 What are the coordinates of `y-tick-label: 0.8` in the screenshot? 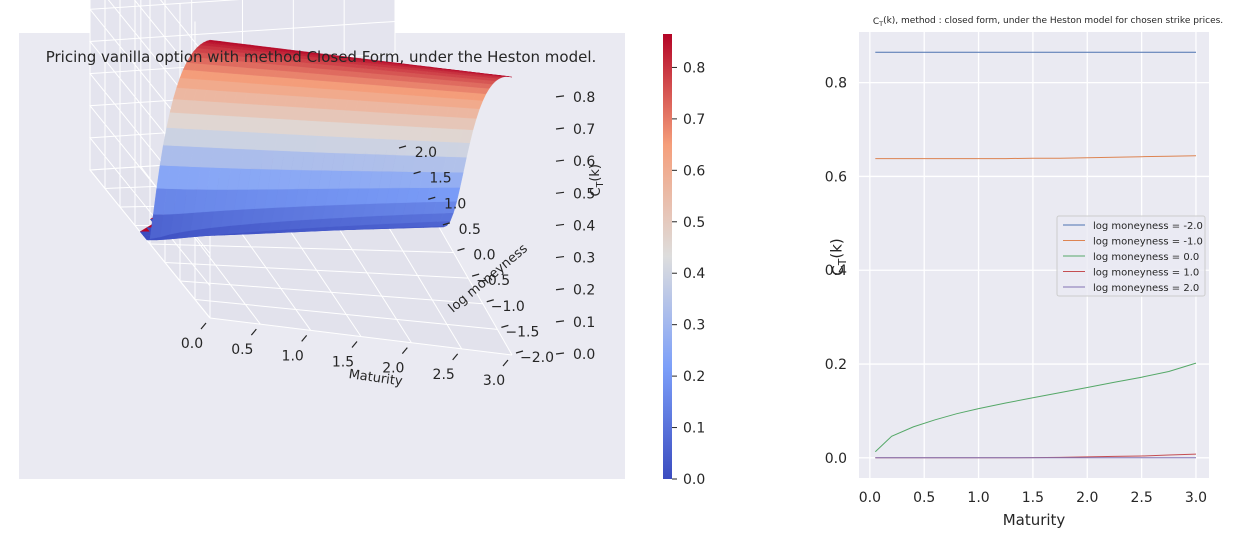 It's located at (836, 84).